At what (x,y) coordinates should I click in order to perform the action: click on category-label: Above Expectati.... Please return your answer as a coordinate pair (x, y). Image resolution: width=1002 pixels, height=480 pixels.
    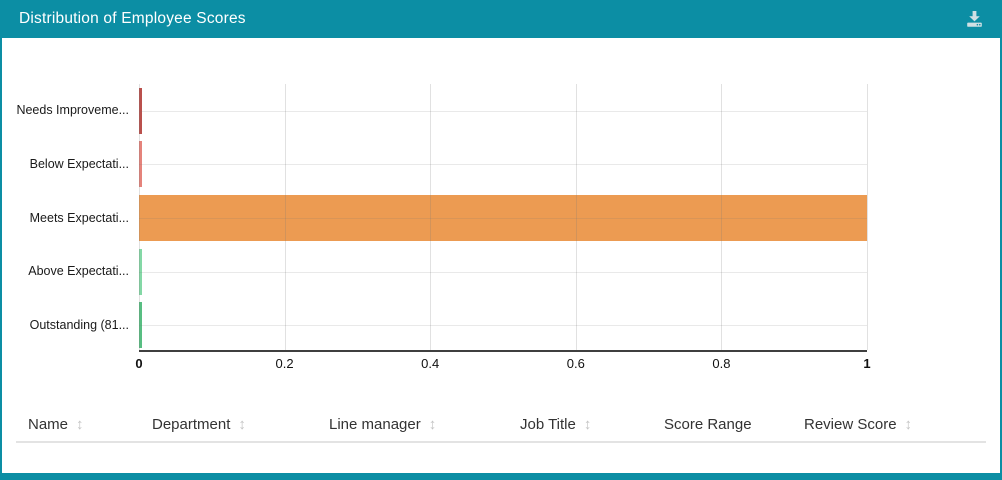
    Looking at the image, I should click on (78, 271).